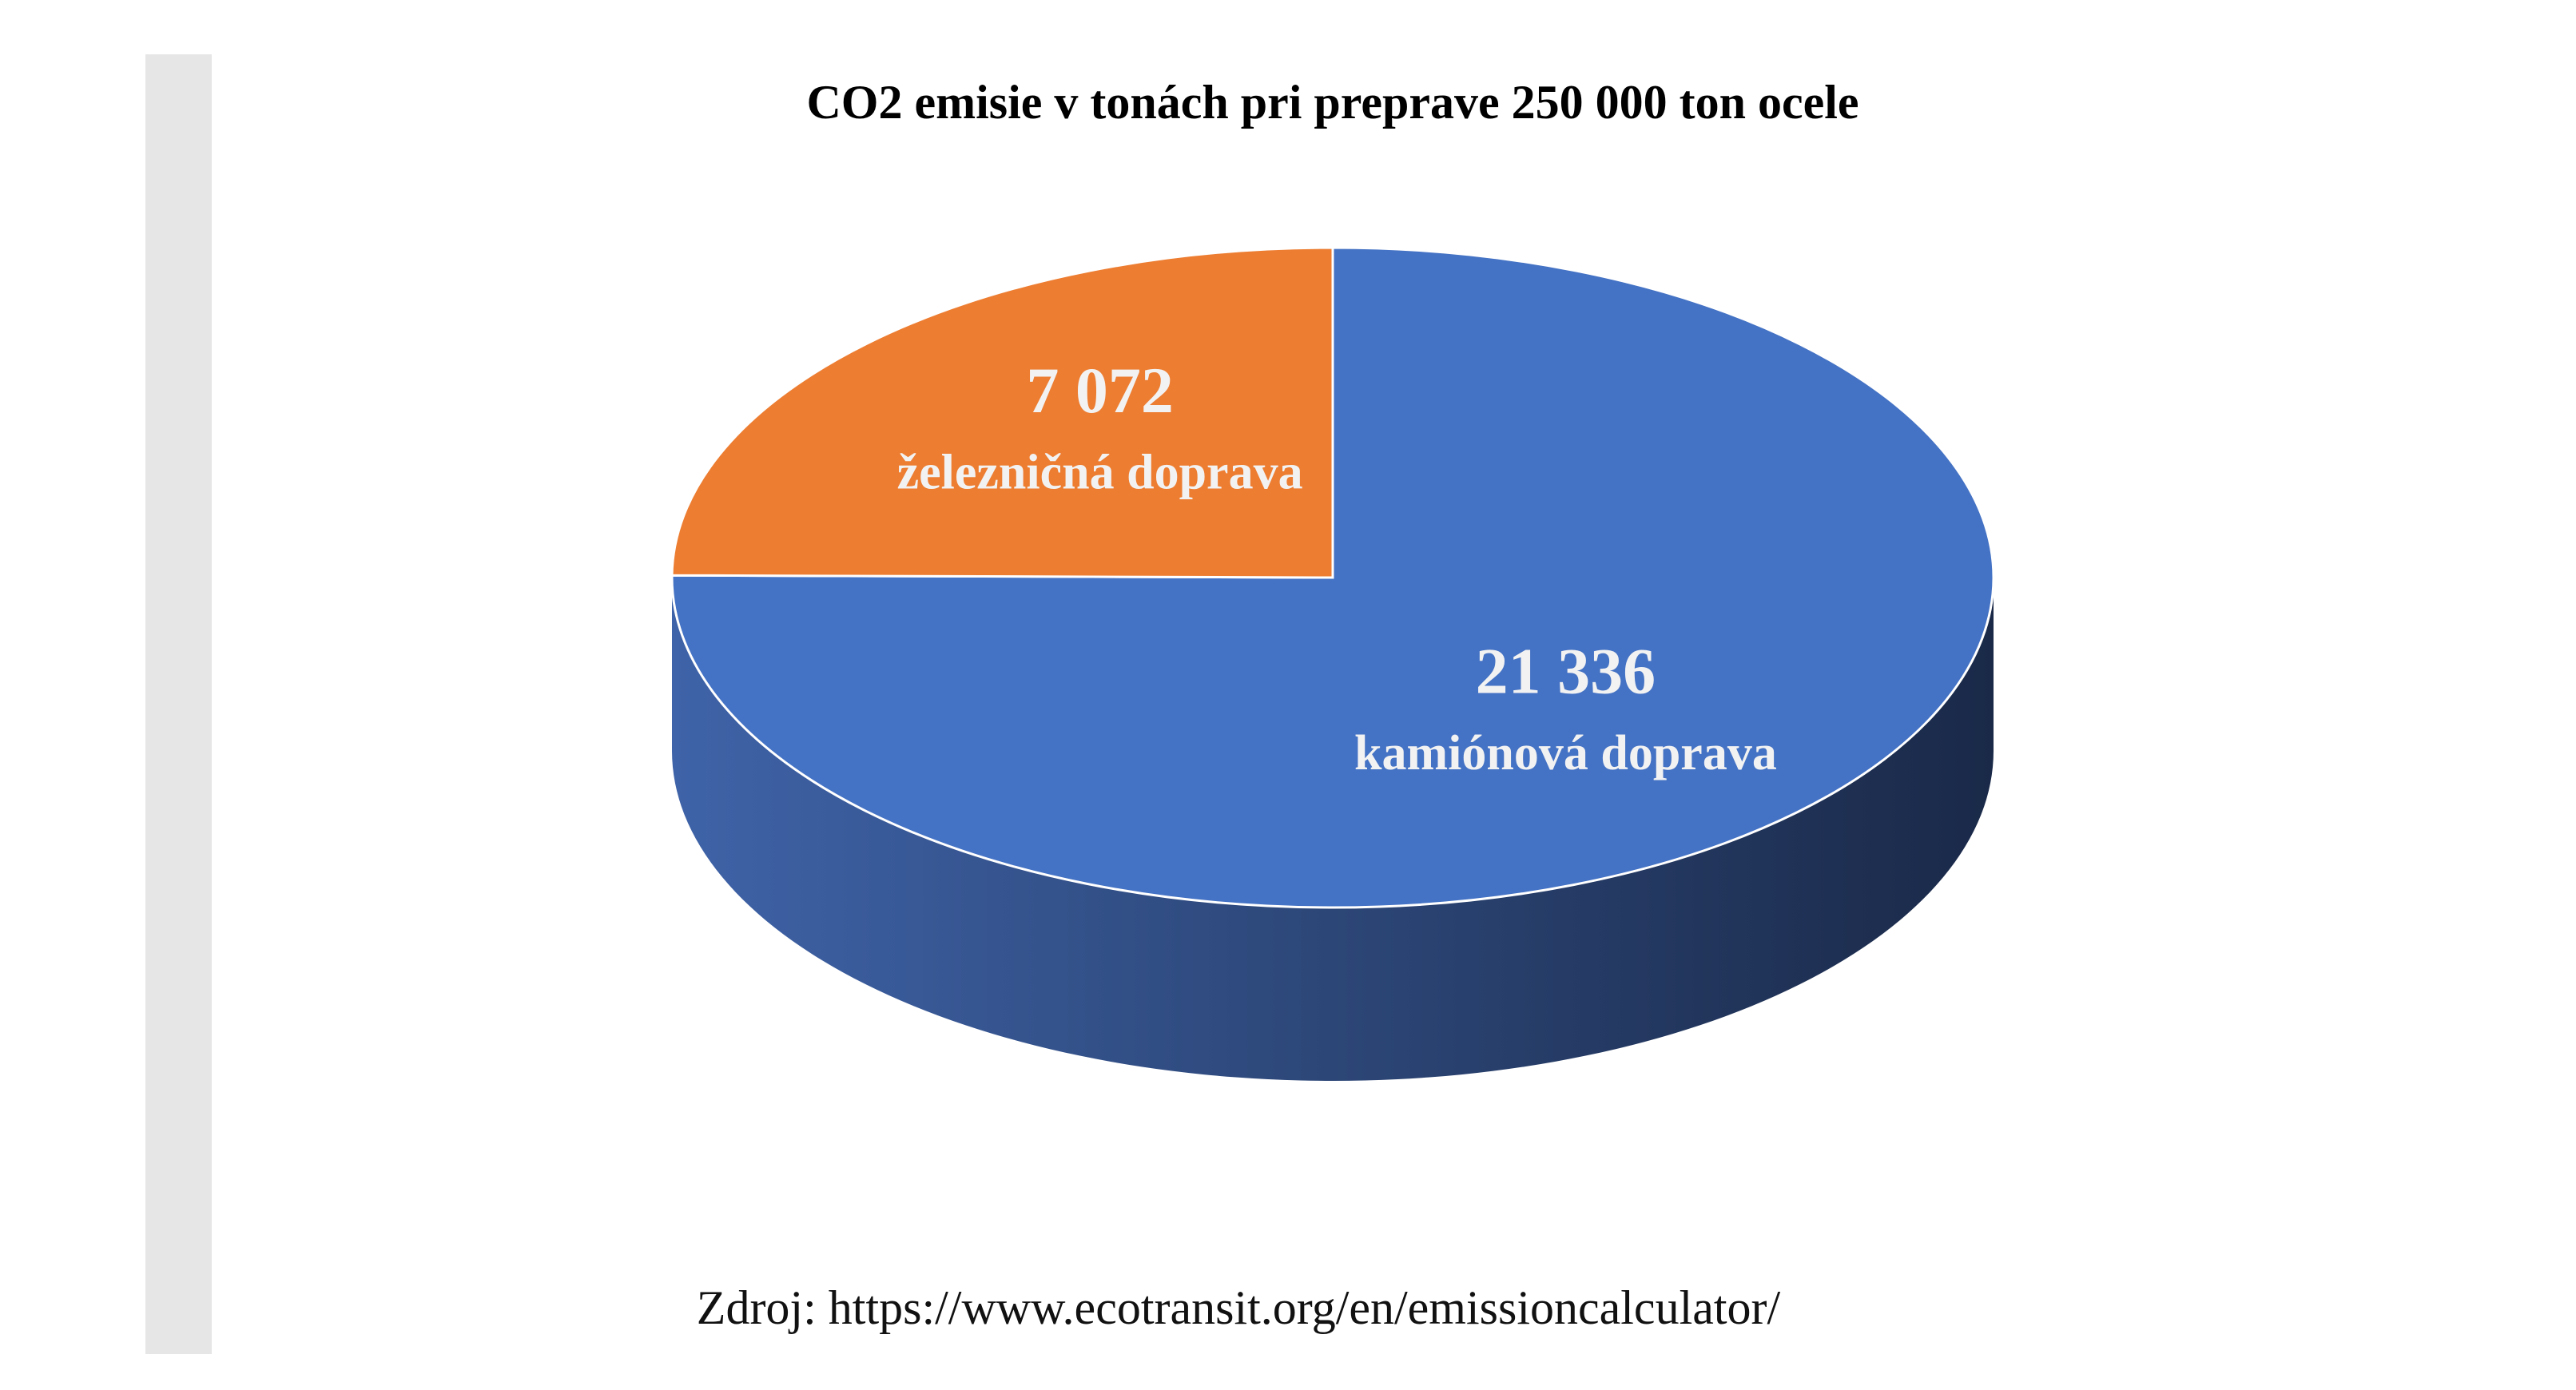  I want to click on value-label: 7 072, so click(1100, 390).